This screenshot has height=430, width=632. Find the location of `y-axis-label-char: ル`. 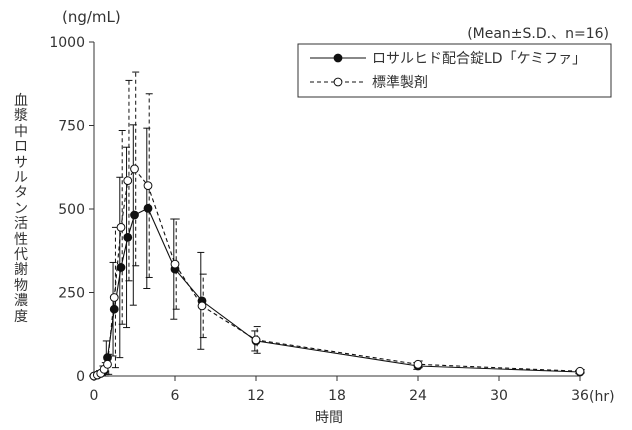

y-axis-label-char: ル is located at coordinates (21, 178).